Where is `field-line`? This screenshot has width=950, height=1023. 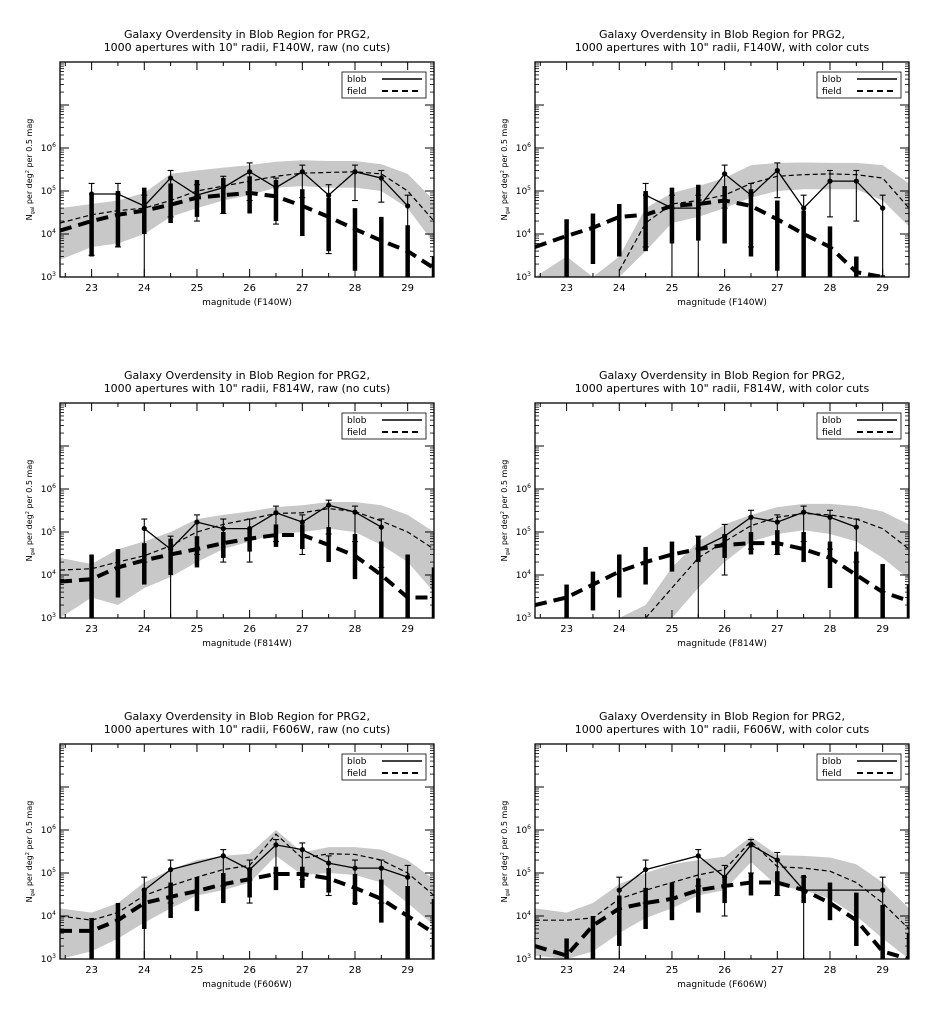
field-line is located at coordinates (247, 539).